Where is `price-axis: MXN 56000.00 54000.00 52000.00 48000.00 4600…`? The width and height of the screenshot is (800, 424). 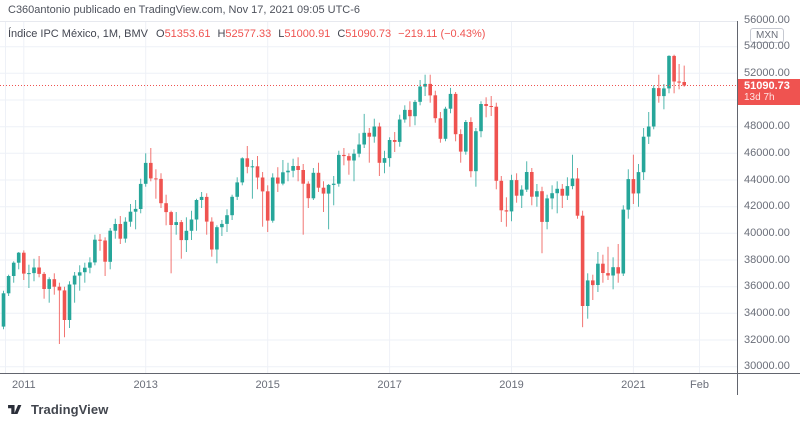 price-axis: MXN 56000.00 54000.00 52000.00 48000.00 4600… is located at coordinates (768, 197).